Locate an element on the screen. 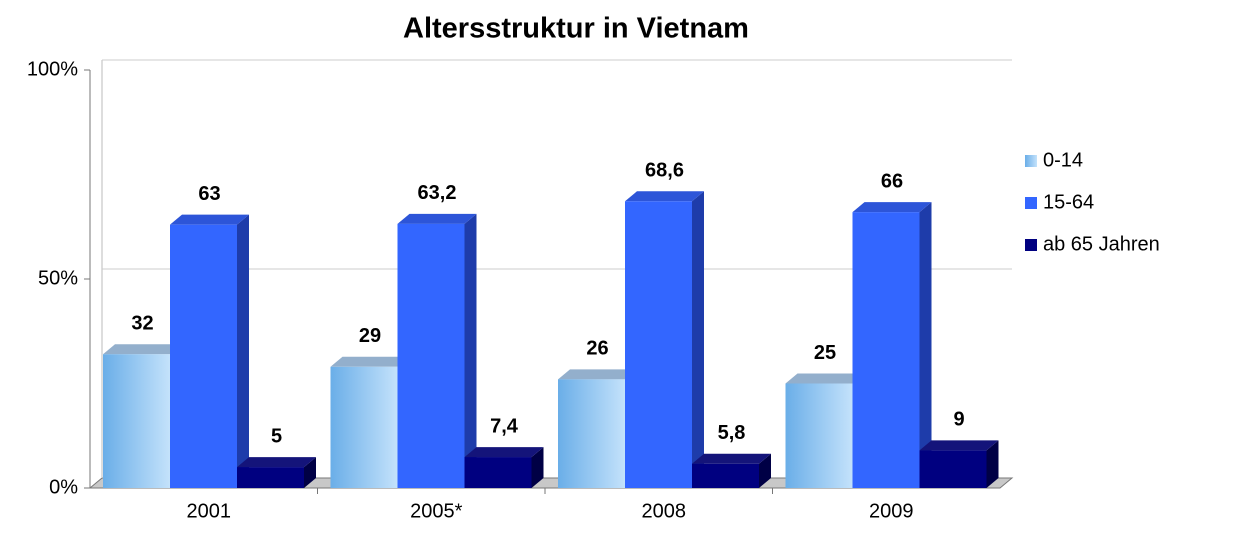 This screenshot has height=533, width=1234. chart-title: Altersstruktur in Vietnam is located at coordinates (576, 29).